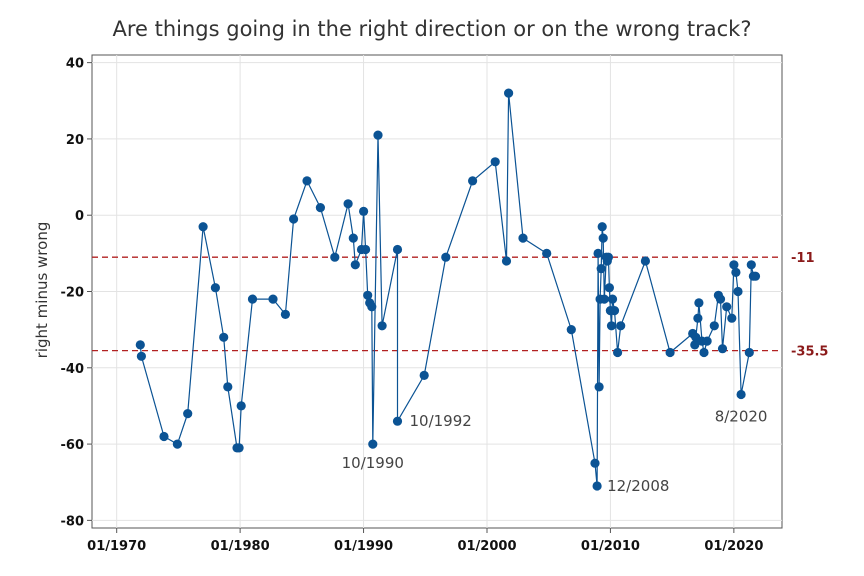 The image size is (864, 576). What do you see at coordinates (79, 216) in the screenshot?
I see `y-tick-label: 0` at bounding box center [79, 216].